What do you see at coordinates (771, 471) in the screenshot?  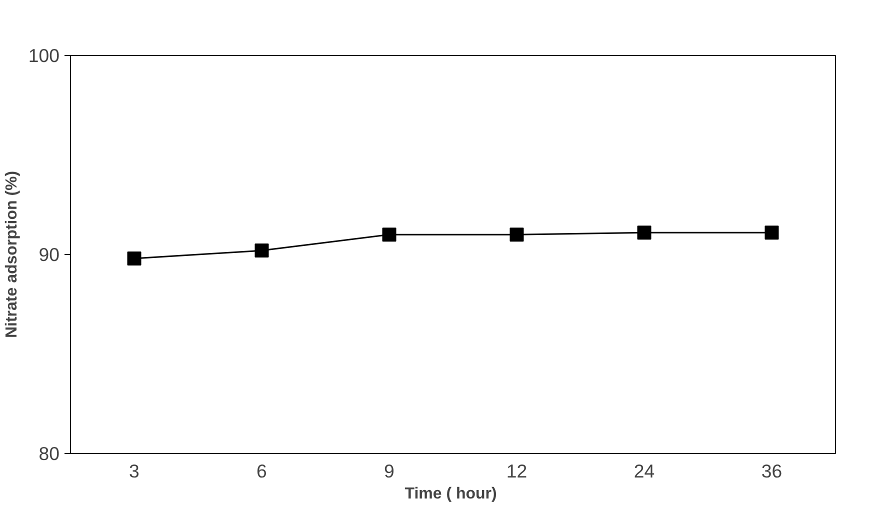 I see `x-tick-label: 36` at bounding box center [771, 471].